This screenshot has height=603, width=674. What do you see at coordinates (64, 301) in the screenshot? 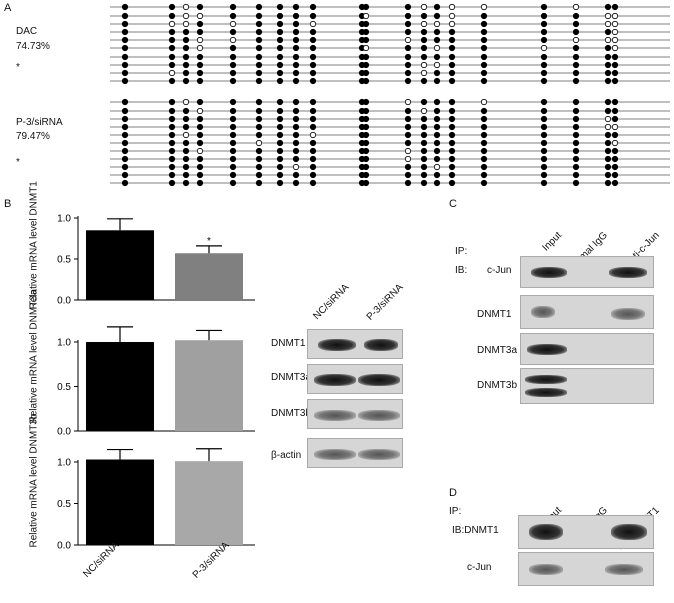
I see `y-tick-label: 0.0` at bounding box center [64, 301].